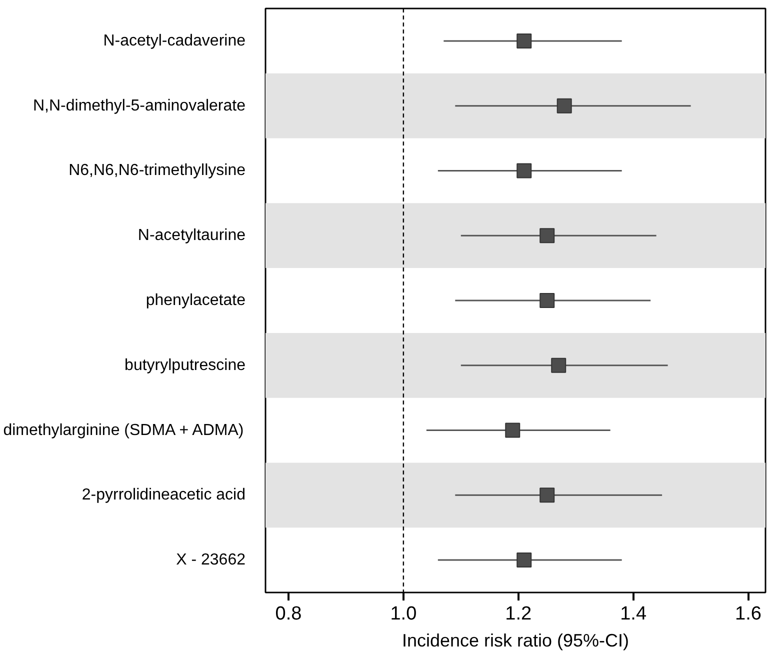 The height and width of the screenshot is (653, 769). I want to click on y-tick-label: 2-pyrrolidineacetic acid, so click(164, 495).